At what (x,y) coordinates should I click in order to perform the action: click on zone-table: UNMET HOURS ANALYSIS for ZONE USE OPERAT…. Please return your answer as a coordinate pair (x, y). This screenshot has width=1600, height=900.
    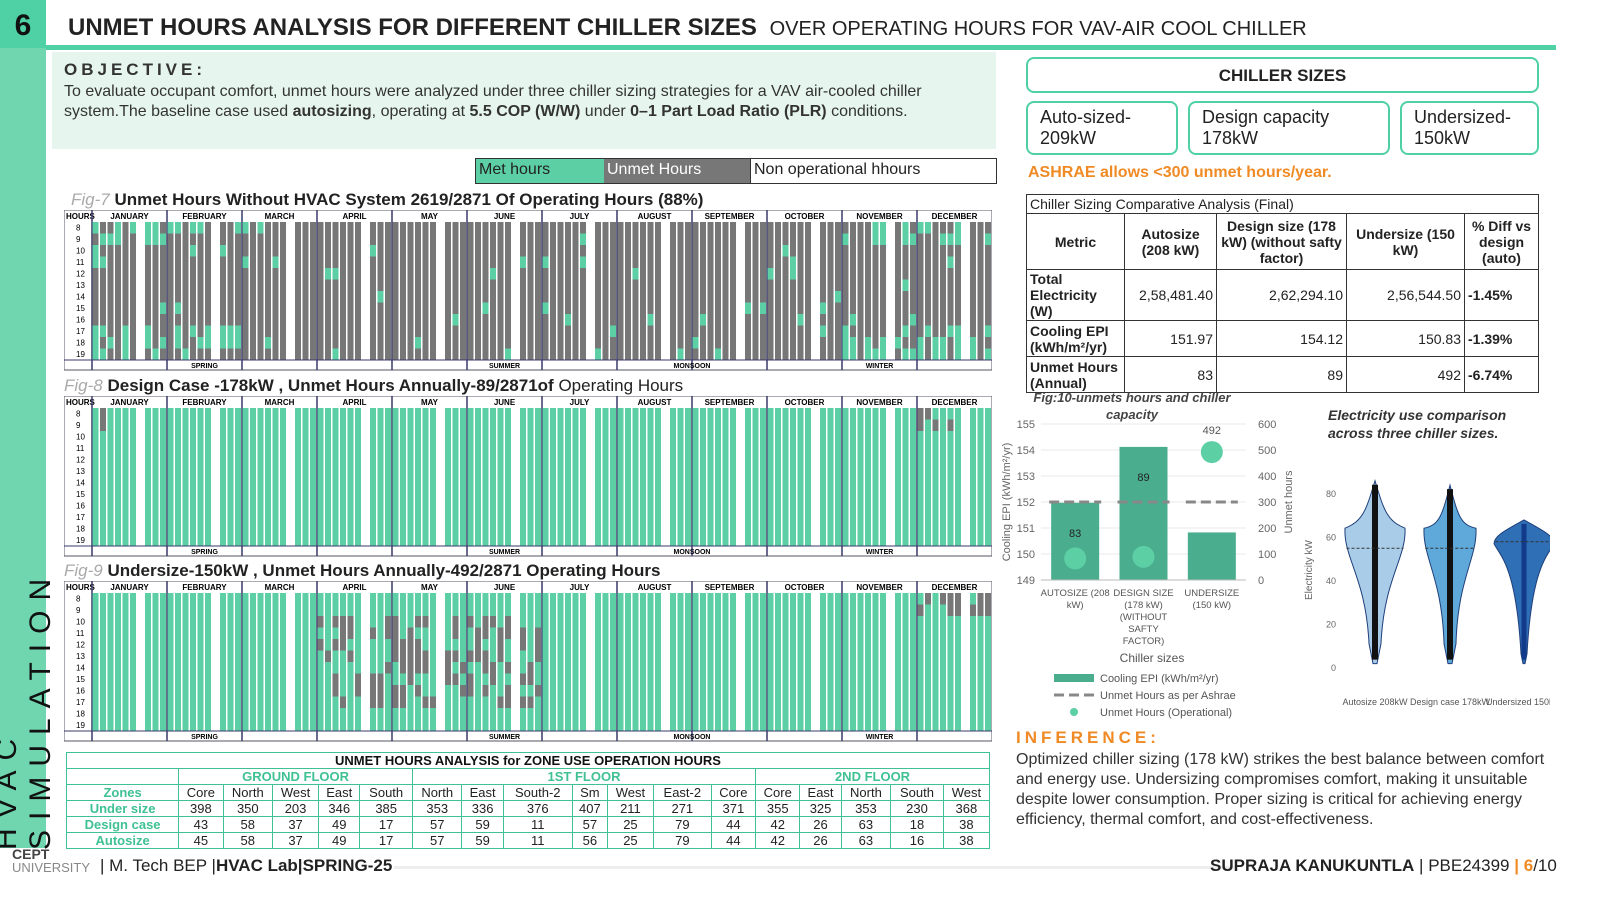
    Looking at the image, I should click on (528, 800).